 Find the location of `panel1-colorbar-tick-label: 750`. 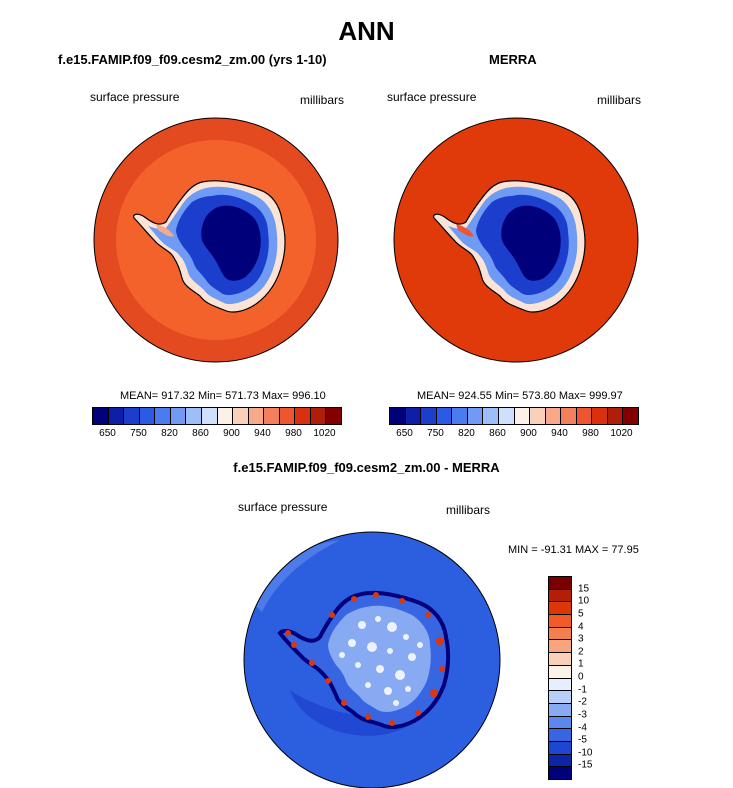

panel1-colorbar-tick-label: 750 is located at coordinates (138, 433).